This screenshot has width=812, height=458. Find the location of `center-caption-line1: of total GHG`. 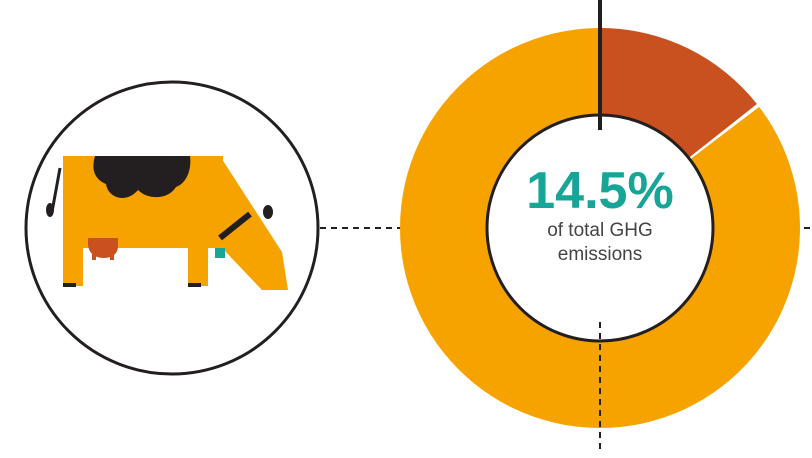

center-caption-line1: of total GHG is located at coordinates (600, 230).